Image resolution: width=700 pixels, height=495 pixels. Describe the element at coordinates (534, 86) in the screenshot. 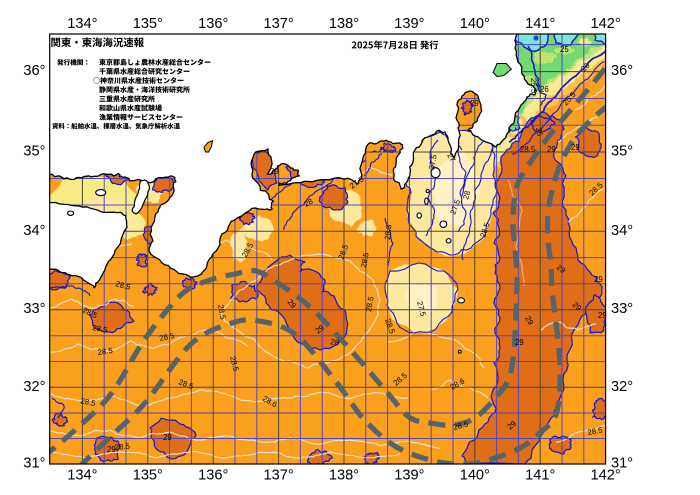

I see `svg-text: 25.5` at that location.